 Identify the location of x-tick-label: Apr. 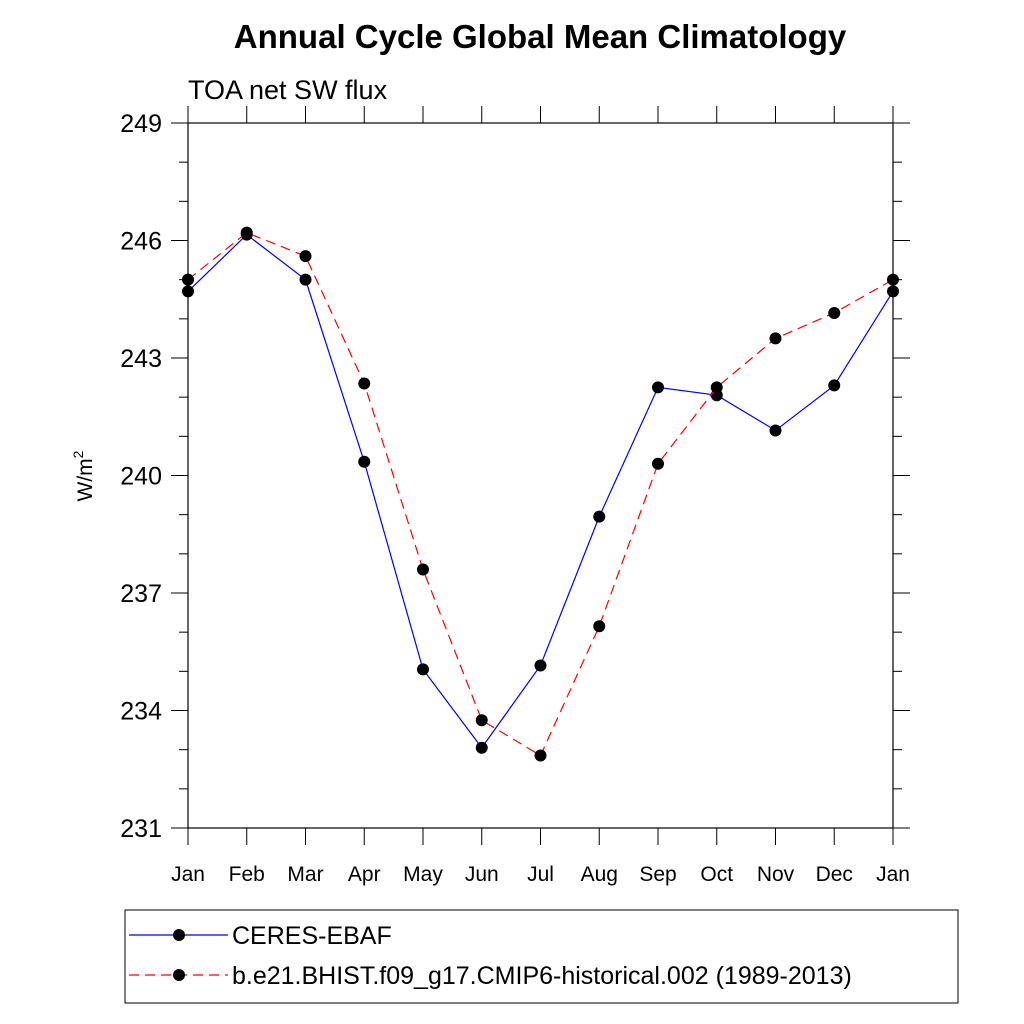
(364, 874).